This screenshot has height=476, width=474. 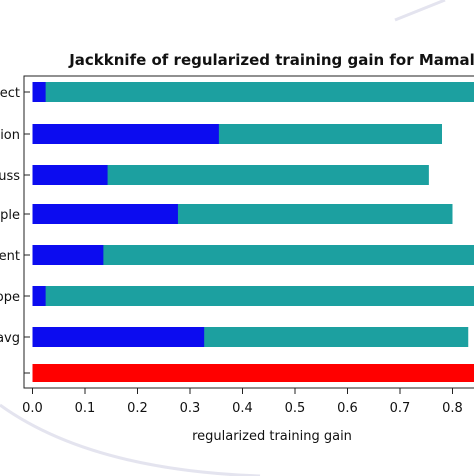 What do you see at coordinates (400, 408) in the screenshot?
I see `x-tick-label-7: 0.7` at bounding box center [400, 408].